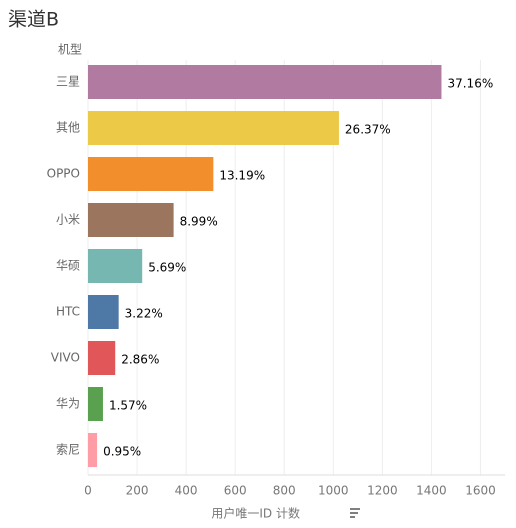  Describe the element at coordinates (68, 220) in the screenshot. I see `y-tick-label: 小米` at that location.